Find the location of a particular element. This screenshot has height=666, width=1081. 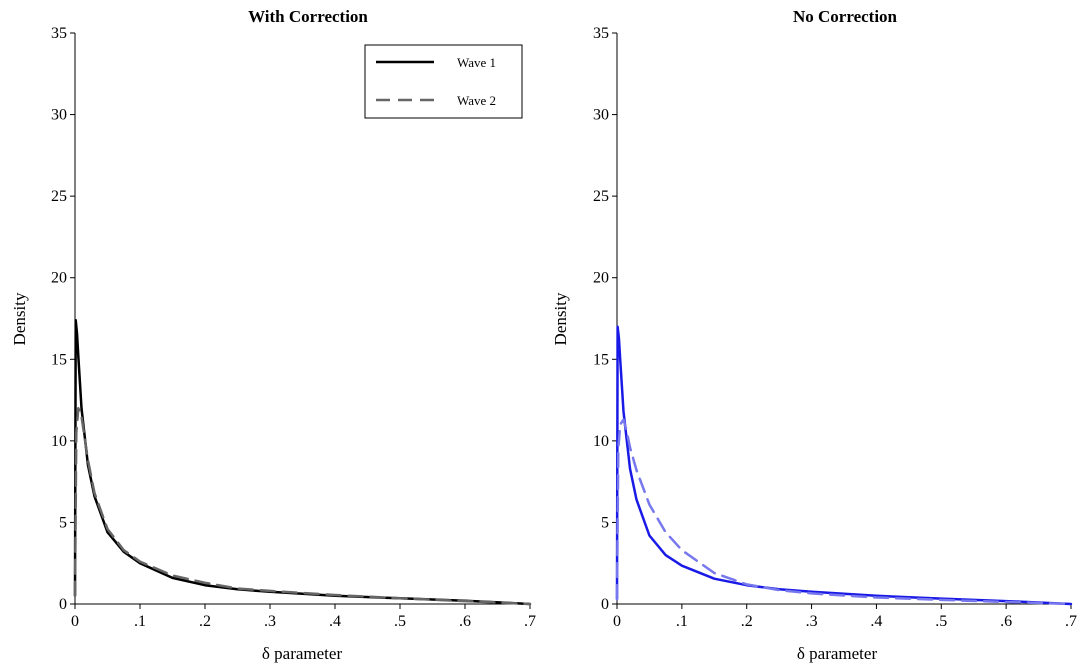

legend: Wave 1 Wave 2 is located at coordinates (443, 81).